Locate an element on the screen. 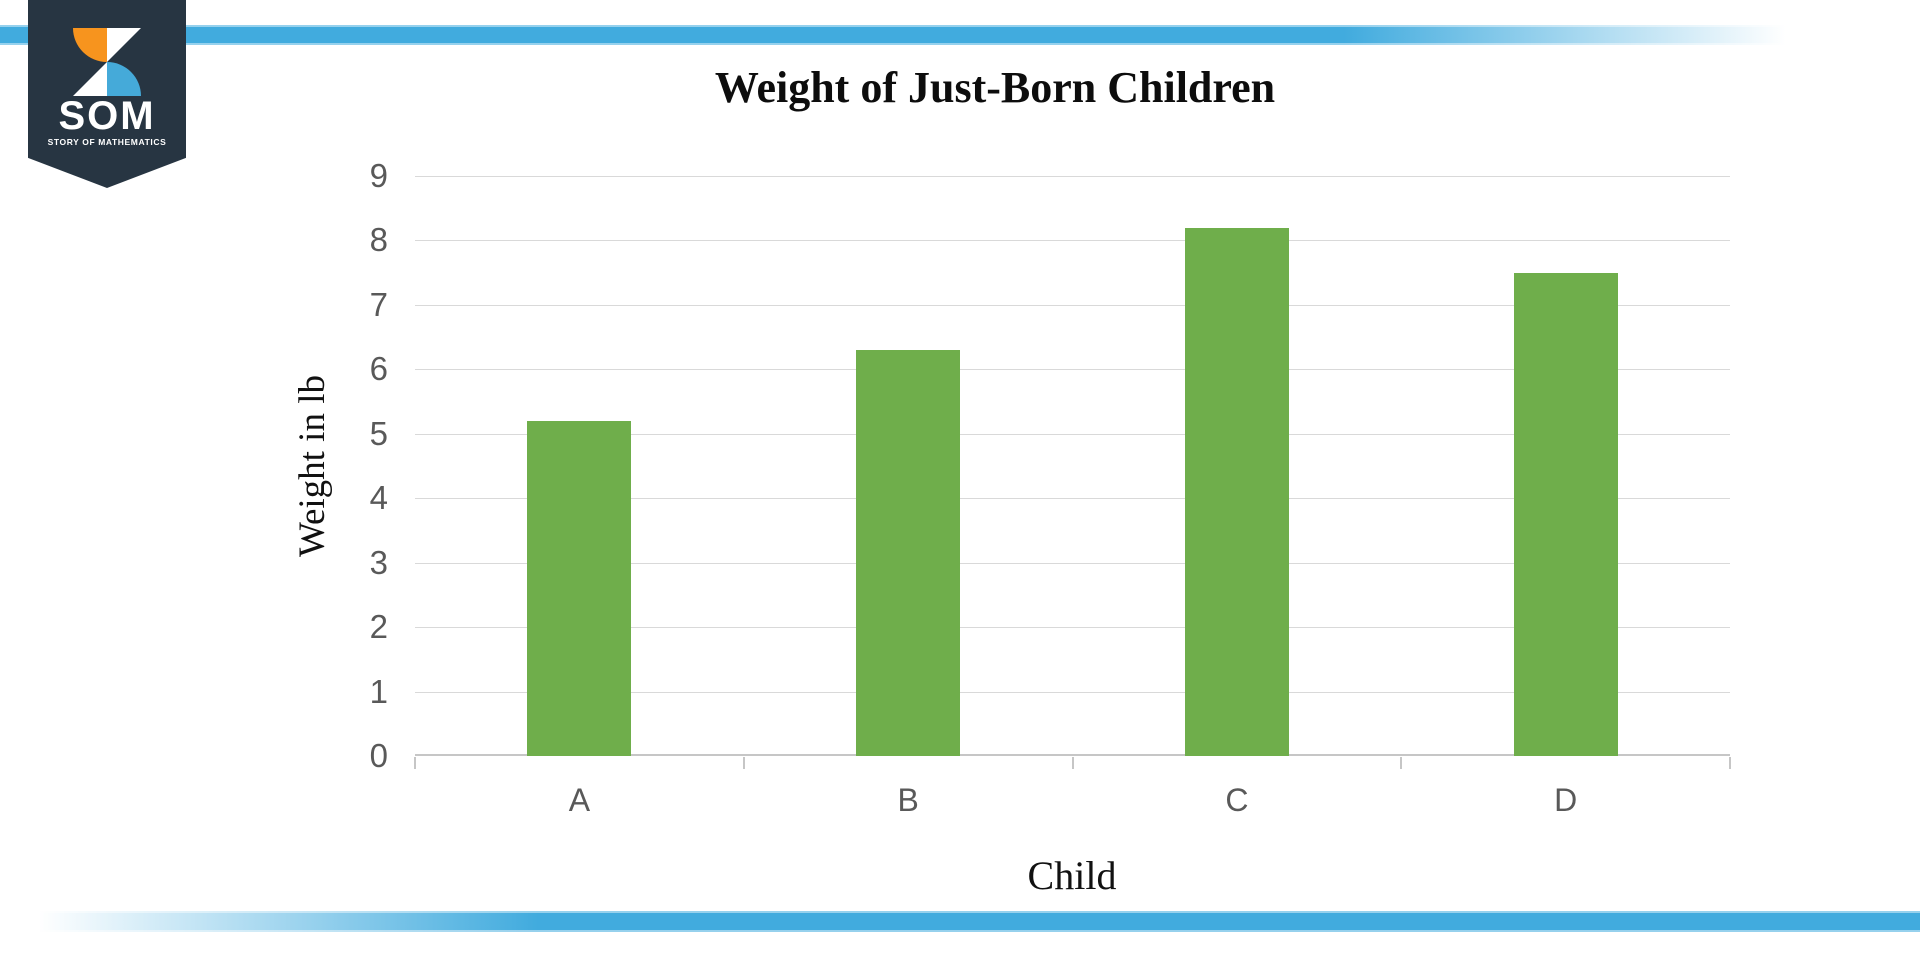  y-tick-label-2: 2 is located at coordinates (378, 627).